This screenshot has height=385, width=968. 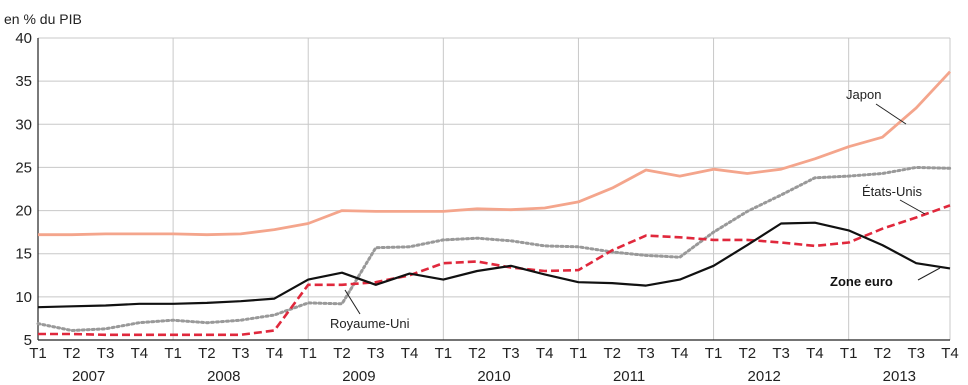 I want to click on x-year-label: 2011, so click(x=629, y=376).